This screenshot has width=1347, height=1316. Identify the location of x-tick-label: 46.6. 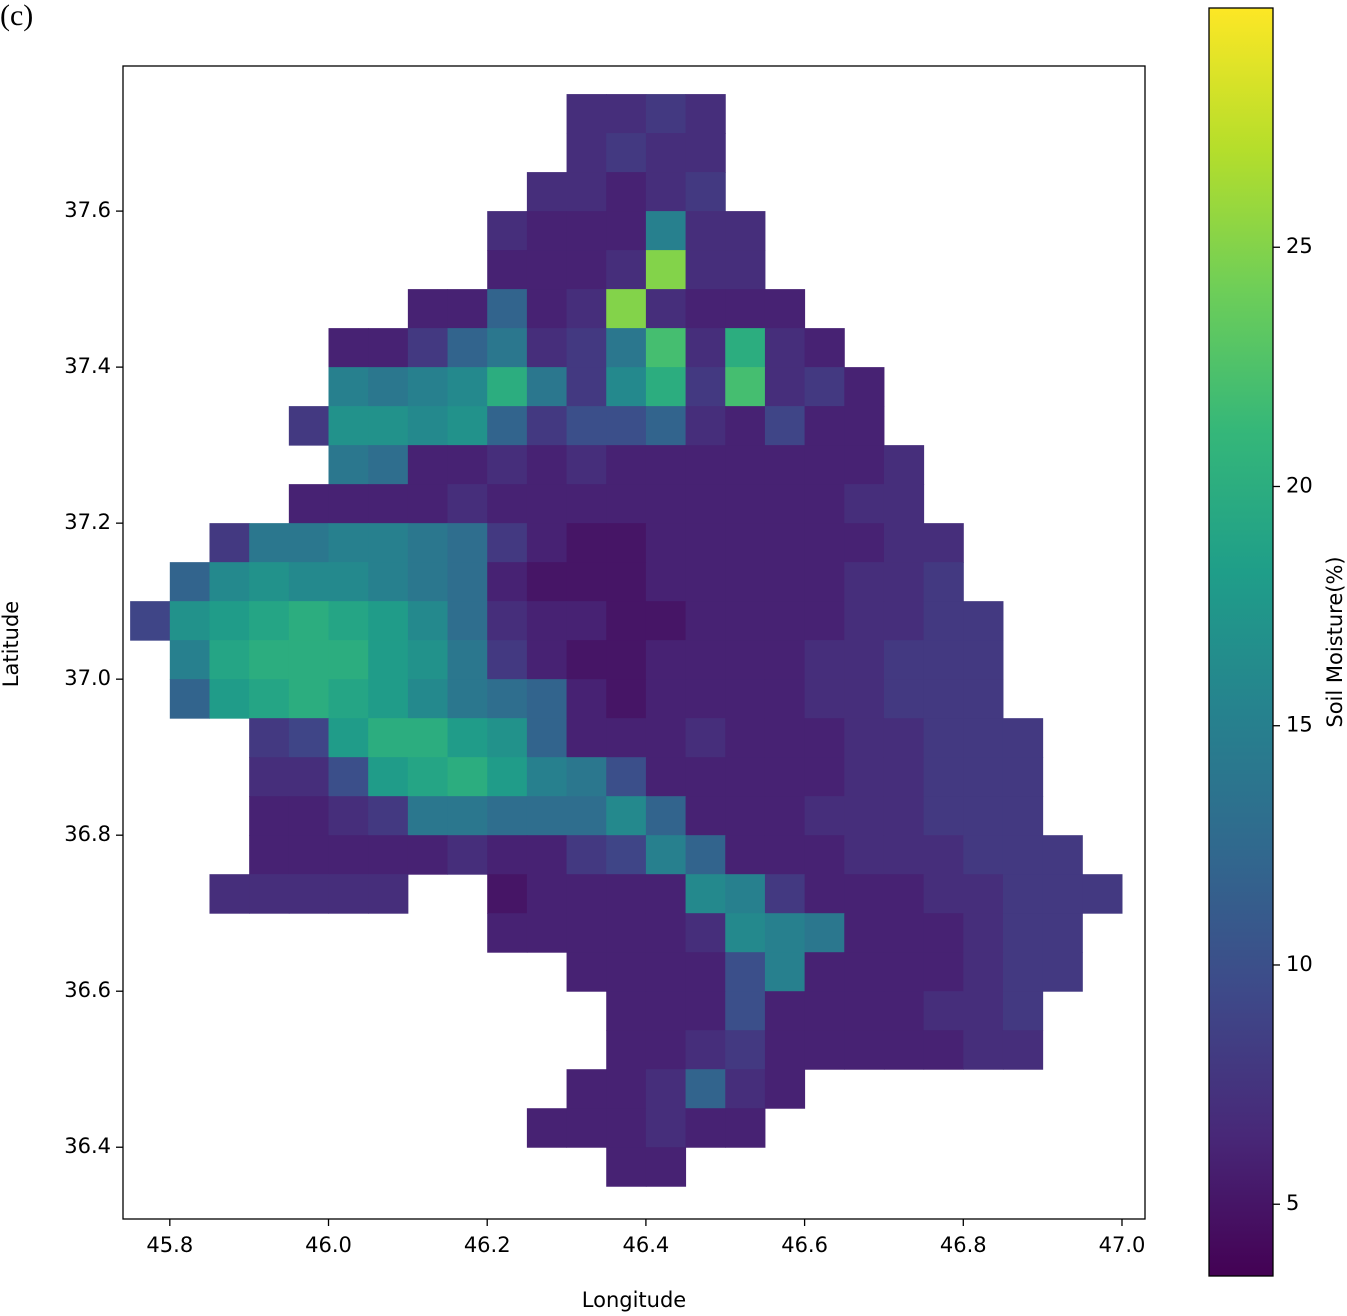
(804, 1245).